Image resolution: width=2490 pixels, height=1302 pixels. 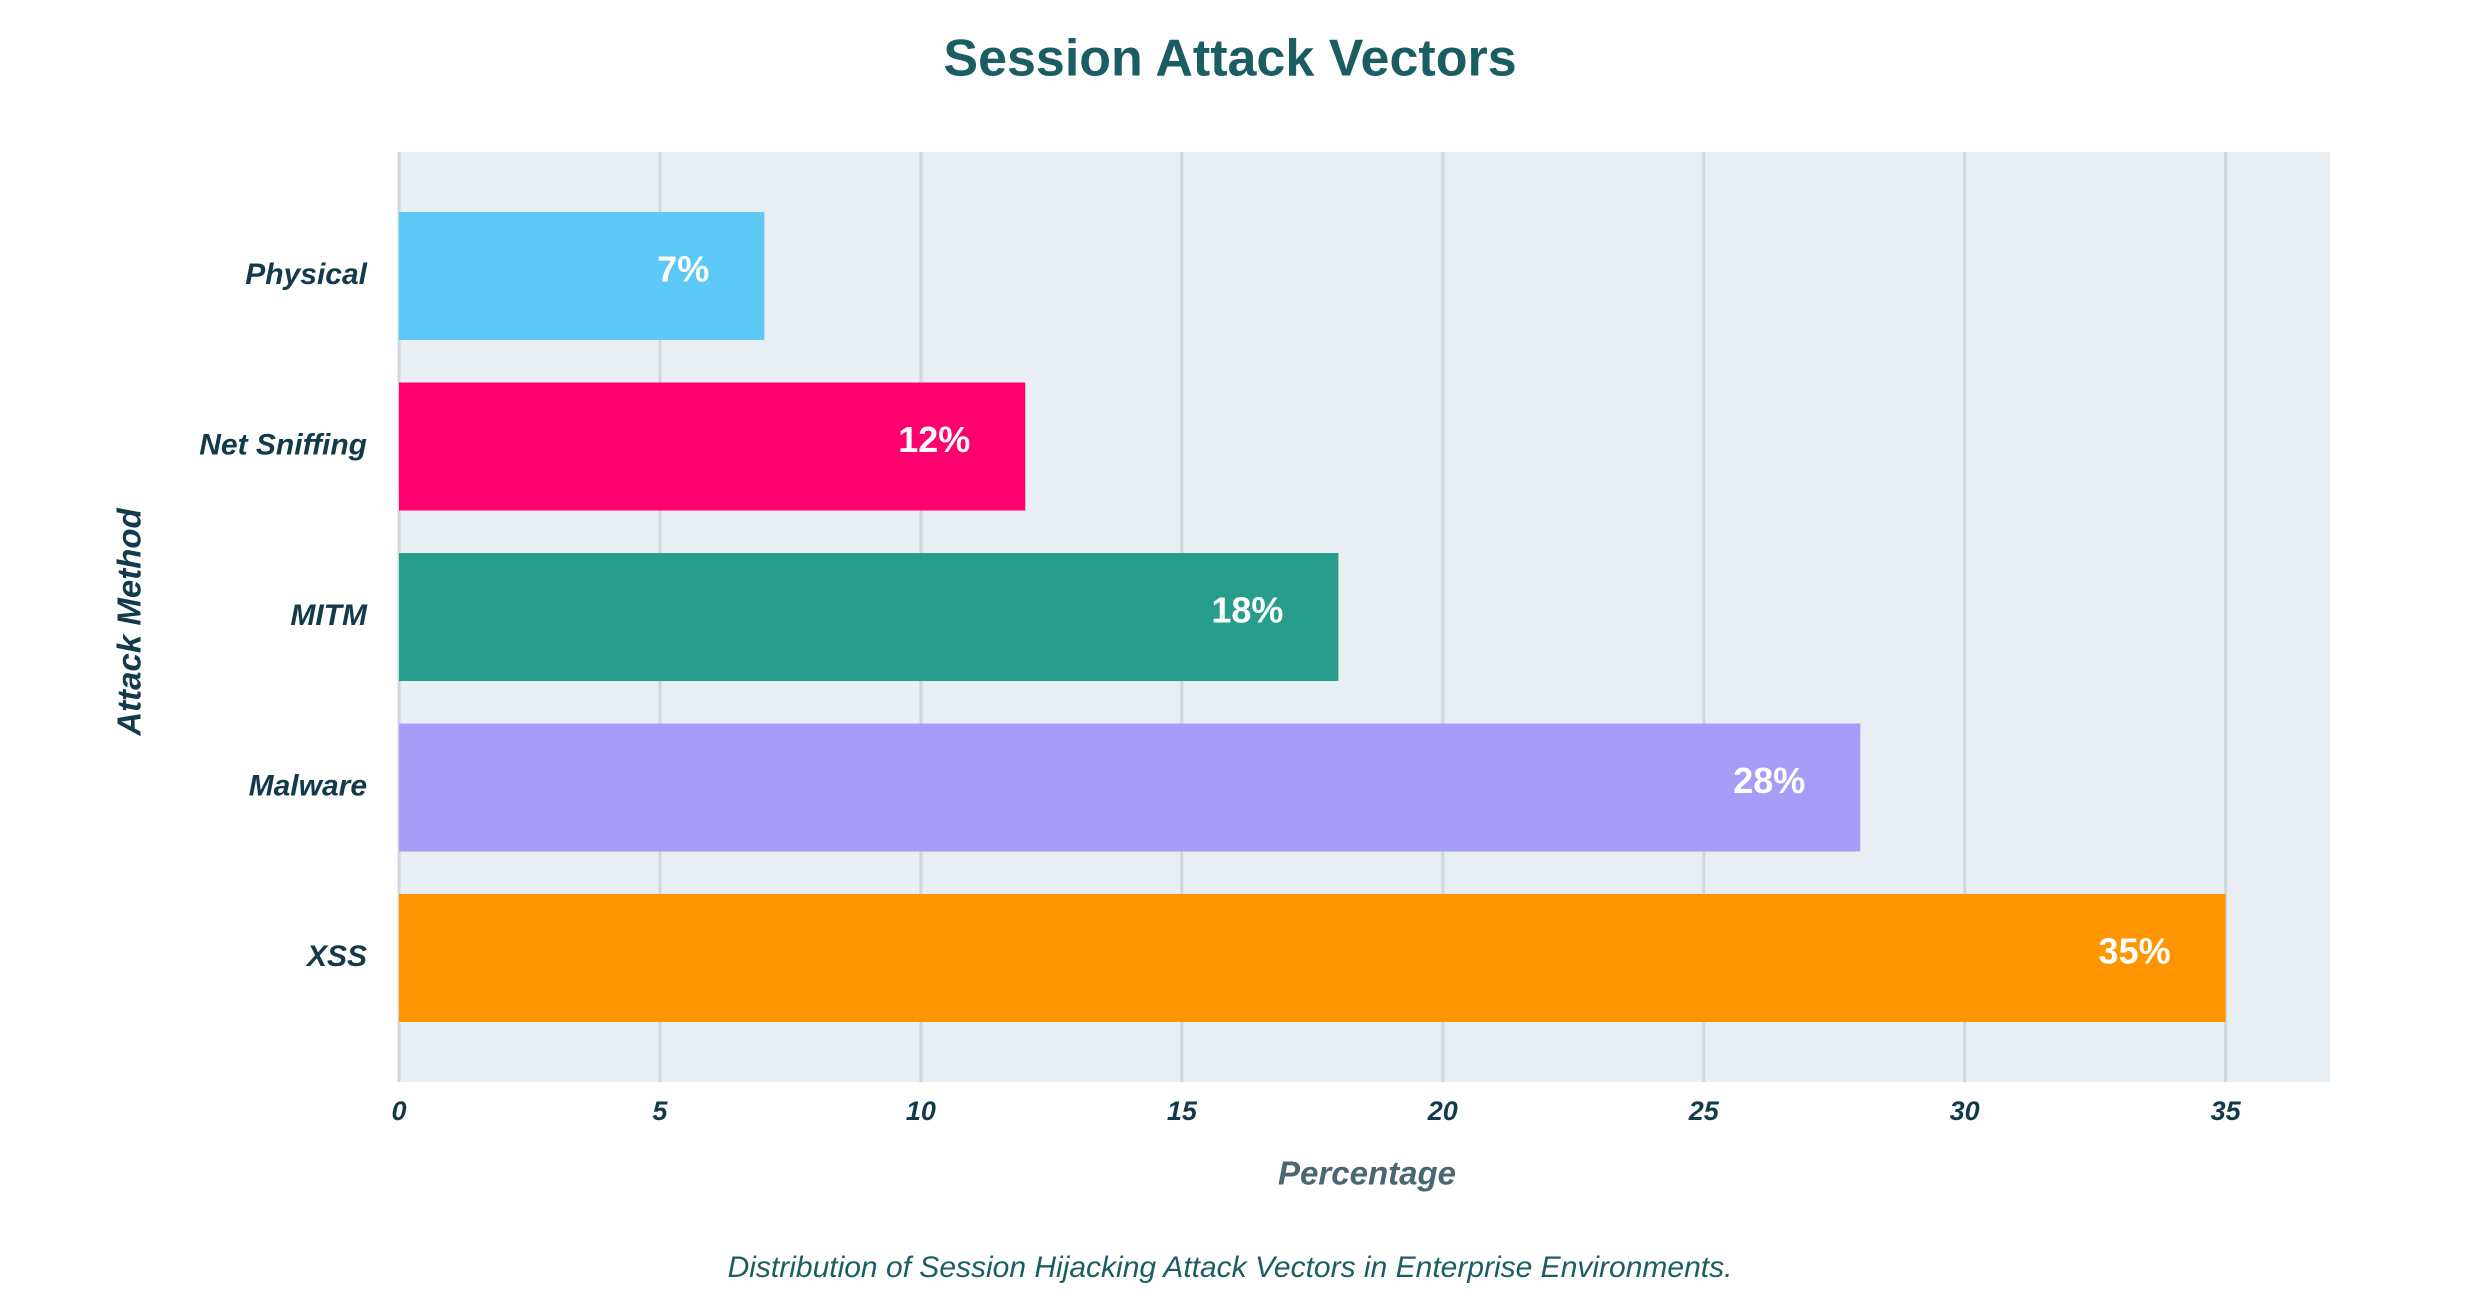 What do you see at coordinates (129, 621) in the screenshot?
I see `y-axis-label: Attack Method` at bounding box center [129, 621].